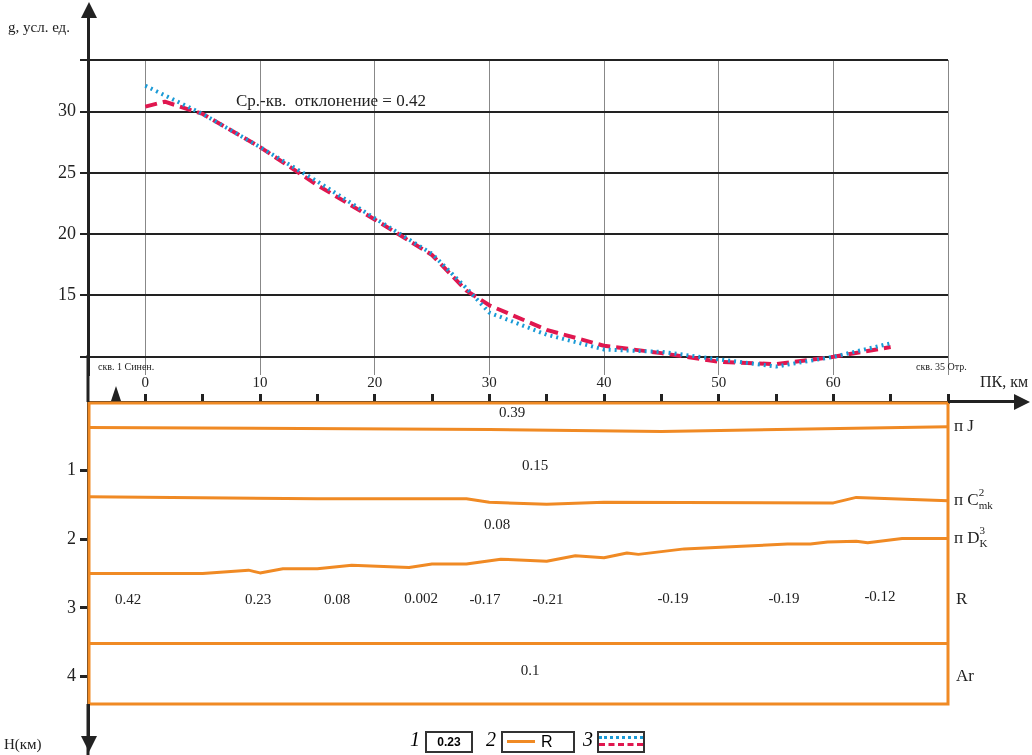 The image size is (1032, 755). What do you see at coordinates (128, 598) in the screenshot?
I see `annotation: 0.42` at bounding box center [128, 598].